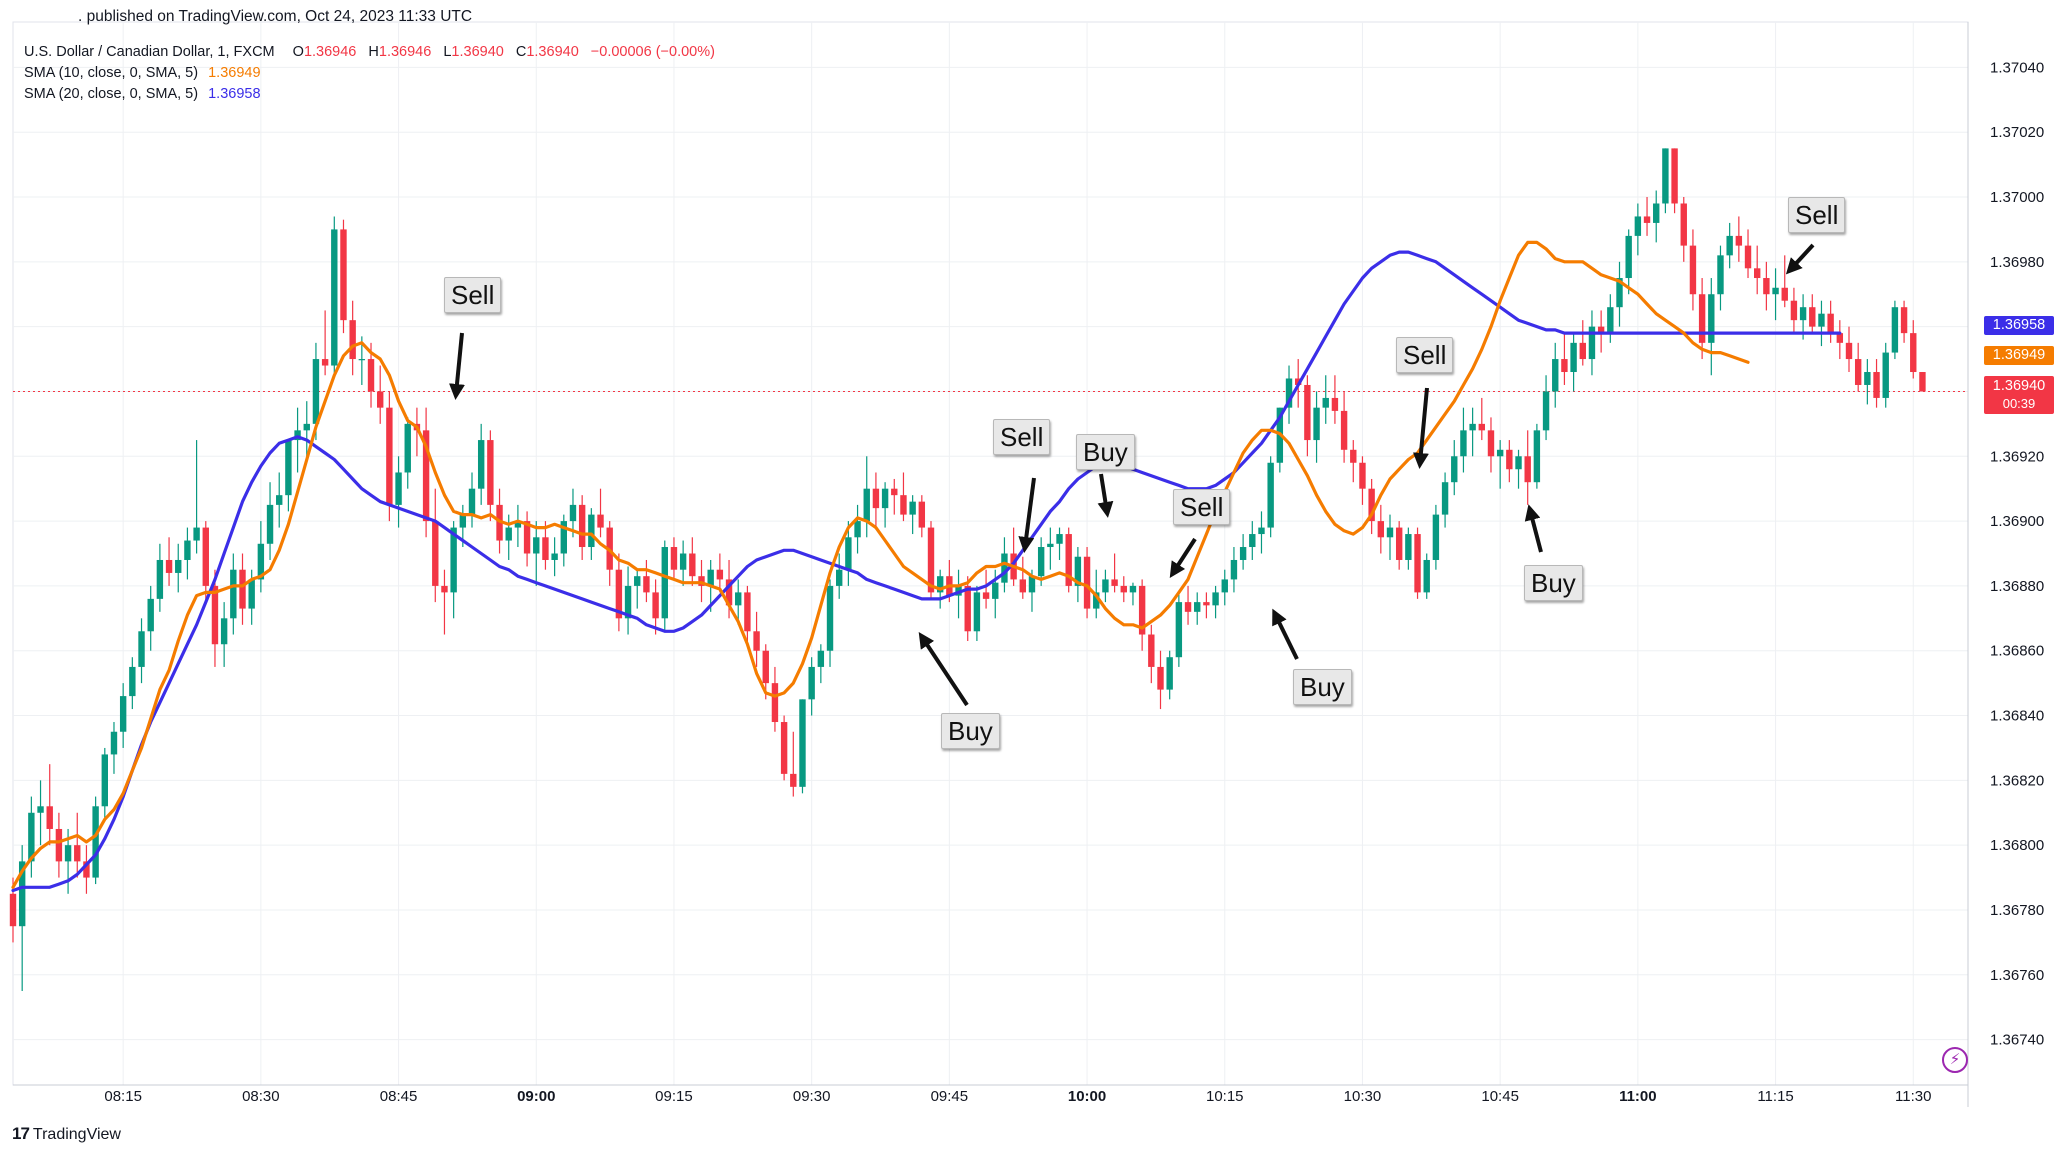 The image size is (2072, 1155). What do you see at coordinates (2017, 780) in the screenshot?
I see `y-tick-label: 1.36820` at bounding box center [2017, 780].